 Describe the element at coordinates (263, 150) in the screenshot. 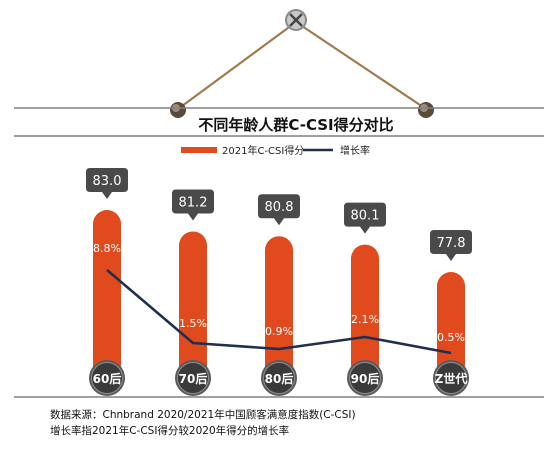

I see `legend-bar-label: 2021年C-CSI得分` at that location.